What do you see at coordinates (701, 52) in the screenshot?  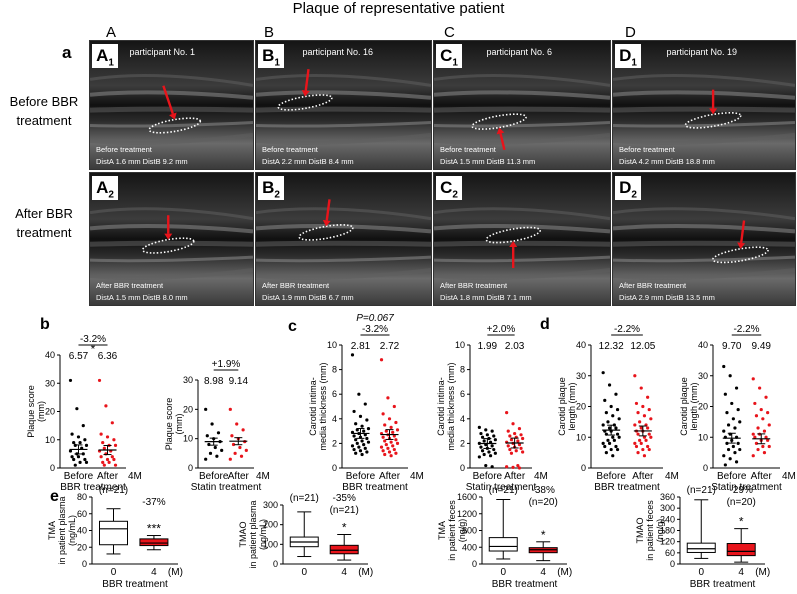 I see `participant-label: participant No. 19` at bounding box center [701, 52].